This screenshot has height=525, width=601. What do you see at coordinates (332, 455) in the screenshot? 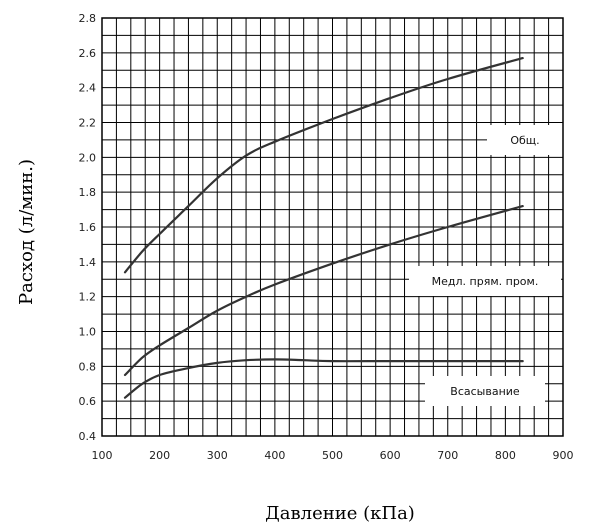
I see `x-tick-label: 500` at bounding box center [332, 455].